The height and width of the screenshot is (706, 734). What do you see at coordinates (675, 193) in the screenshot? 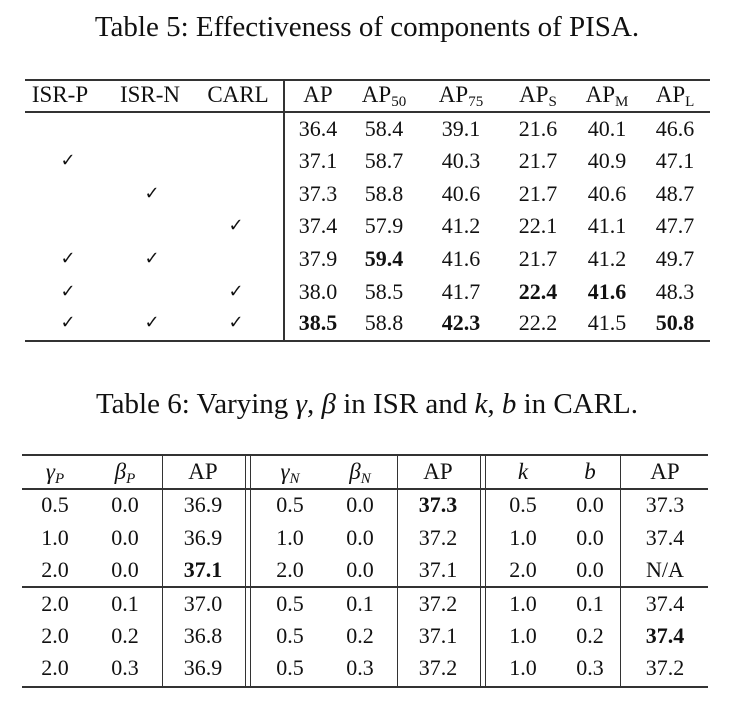
I see `table-cell: 48.7` at bounding box center [675, 193].